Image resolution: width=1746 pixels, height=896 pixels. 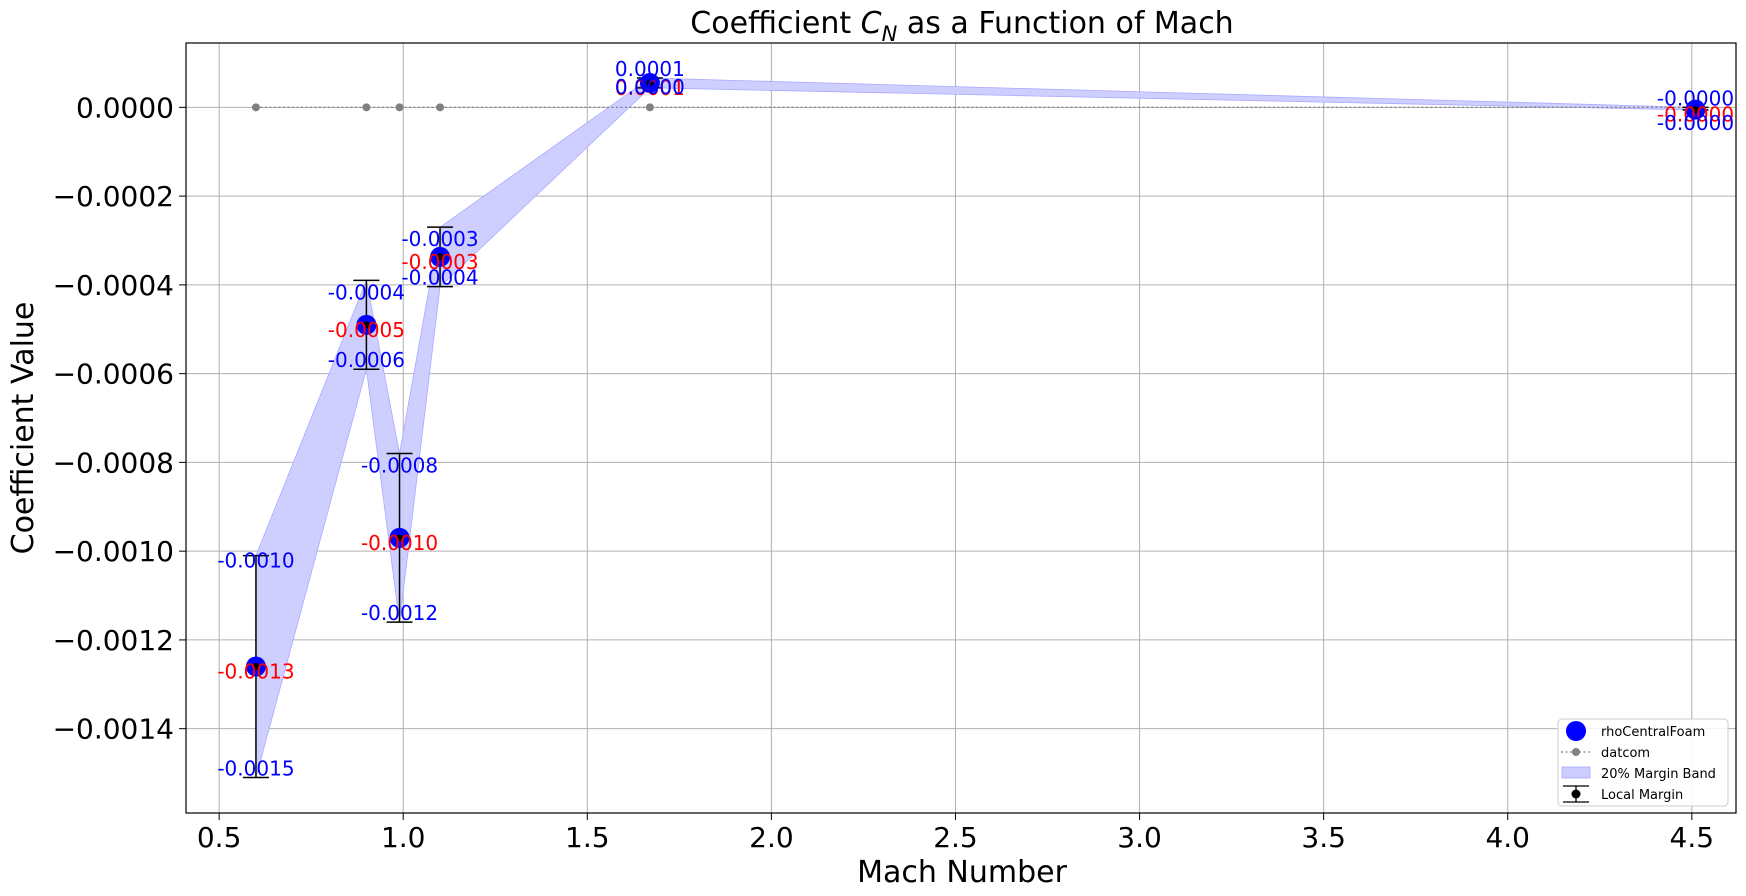 What do you see at coordinates (439, 239) in the screenshot?
I see `margin-annotation: -0.0003` at bounding box center [439, 239].